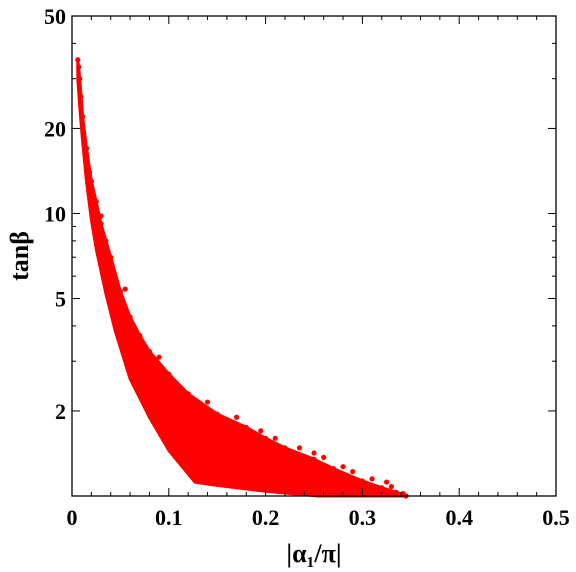  Describe the element at coordinates (72, 517) in the screenshot. I see `x-tick-label: 0` at that location.